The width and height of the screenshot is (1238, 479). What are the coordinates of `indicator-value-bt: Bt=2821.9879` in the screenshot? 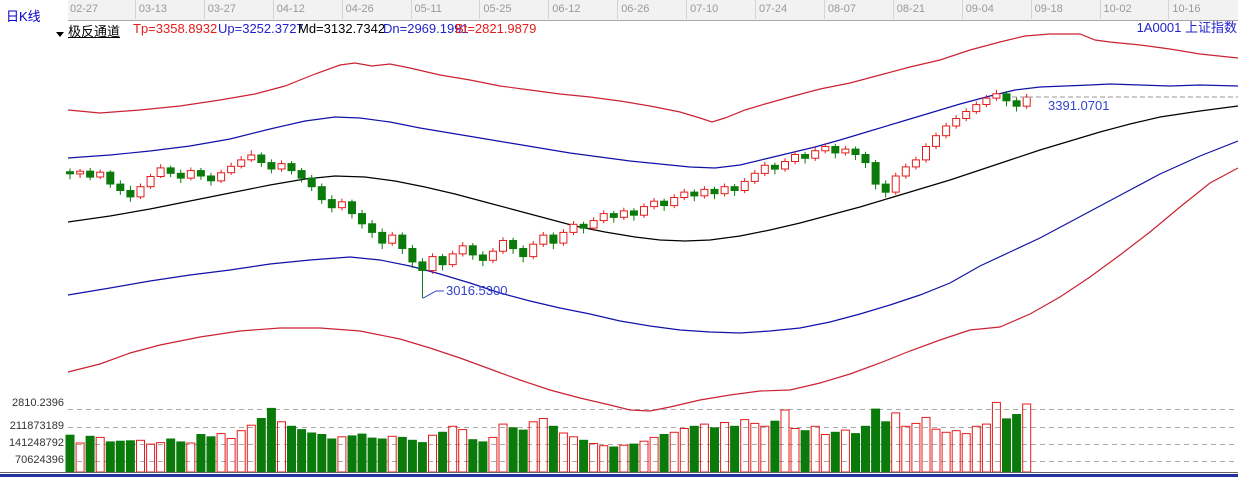 It's located at (496, 28).